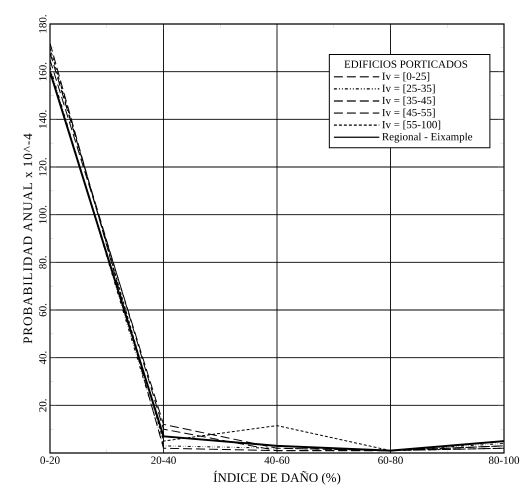 The height and width of the screenshot is (504, 524). Describe the element at coordinates (42, 405) in the screenshot. I see `y-tick-label: 20.` at that location.